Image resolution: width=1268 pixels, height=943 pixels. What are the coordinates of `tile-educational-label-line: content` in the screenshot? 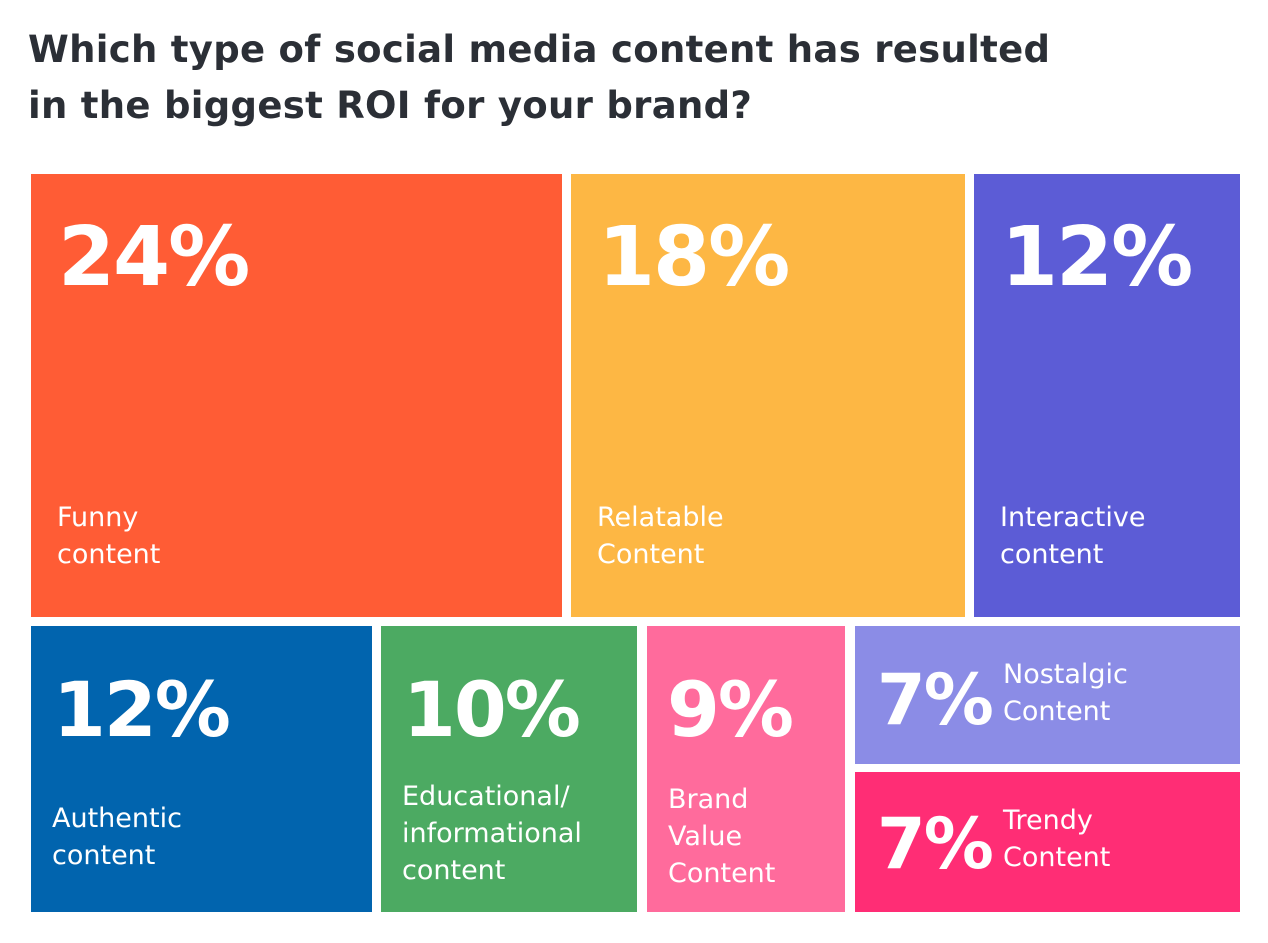 It's located at (454, 870).